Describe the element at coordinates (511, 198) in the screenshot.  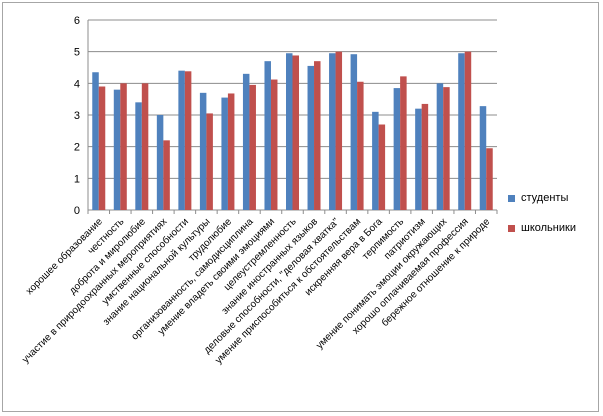
I see `legend-swatch-students` at that location.